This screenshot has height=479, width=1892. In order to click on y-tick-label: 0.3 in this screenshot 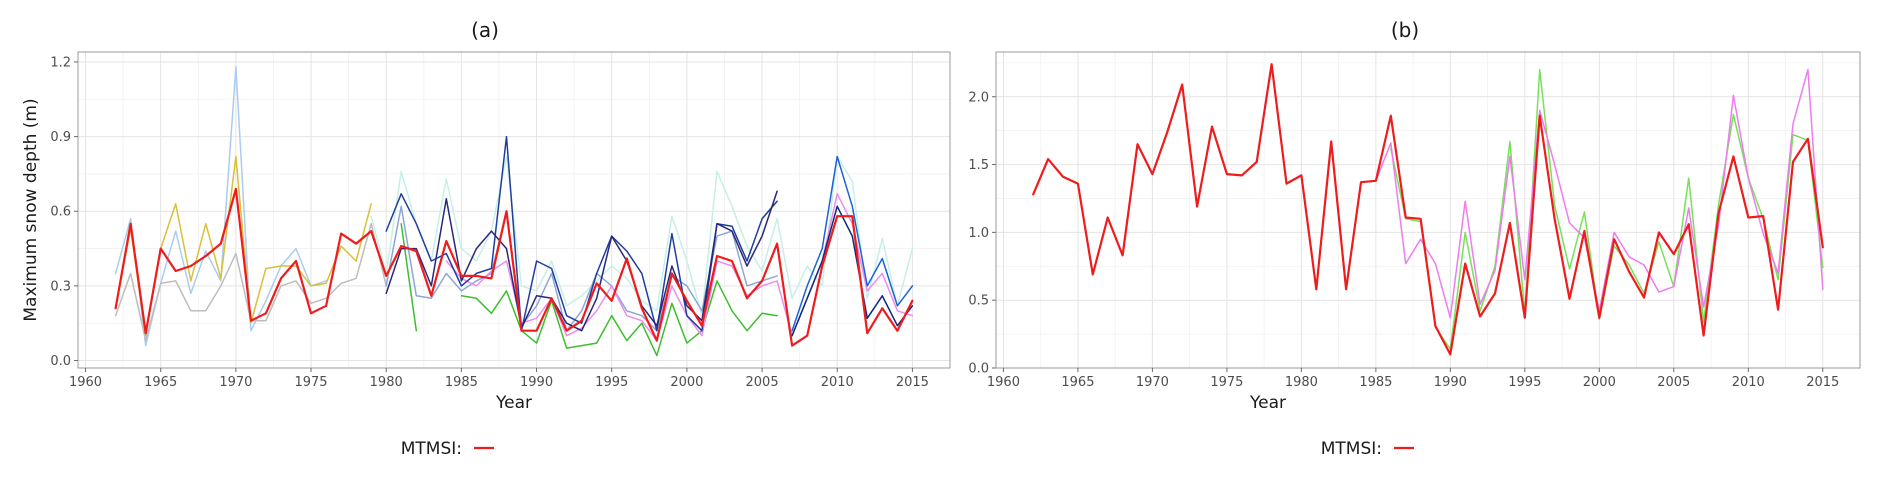, I will do `click(60, 286)`.